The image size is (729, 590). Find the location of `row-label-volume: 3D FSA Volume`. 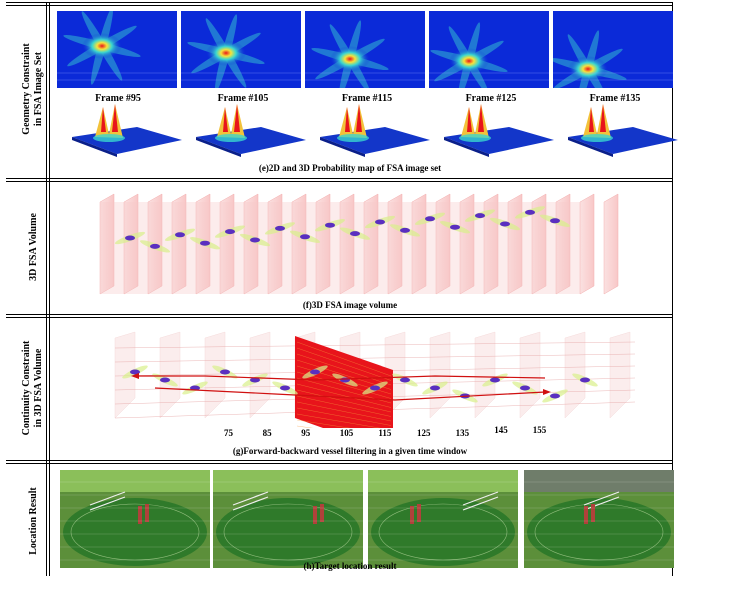

row-label-volume: 3D FSA Volume is located at coordinates (35, 247).